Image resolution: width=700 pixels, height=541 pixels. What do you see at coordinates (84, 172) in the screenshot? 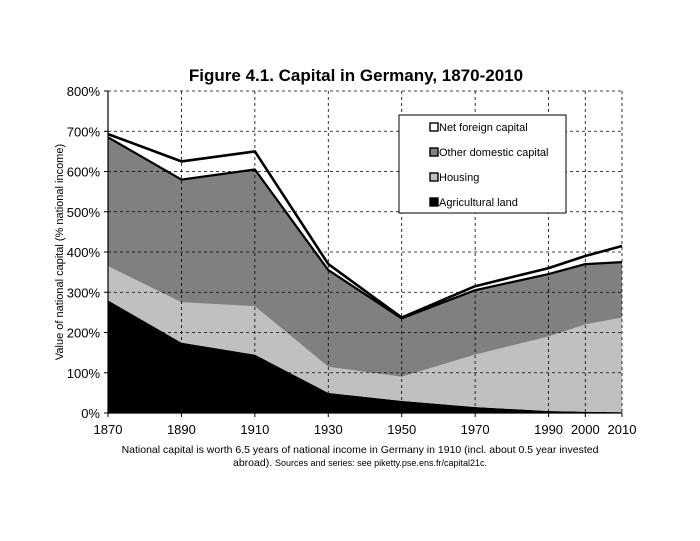
I see `y-tick-label: 600%` at bounding box center [84, 172].